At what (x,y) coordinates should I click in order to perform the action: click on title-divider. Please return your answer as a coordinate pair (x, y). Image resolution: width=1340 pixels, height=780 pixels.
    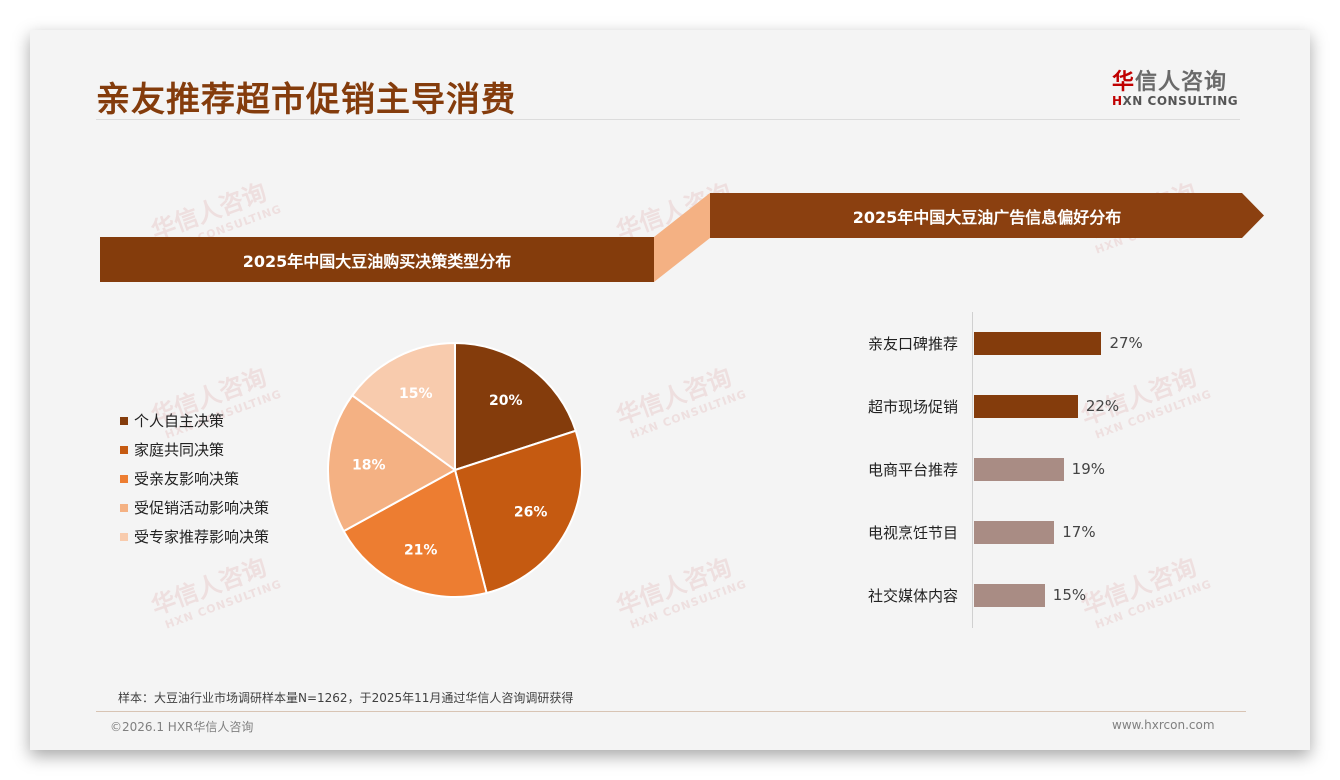
    Looking at the image, I should click on (668, 119).